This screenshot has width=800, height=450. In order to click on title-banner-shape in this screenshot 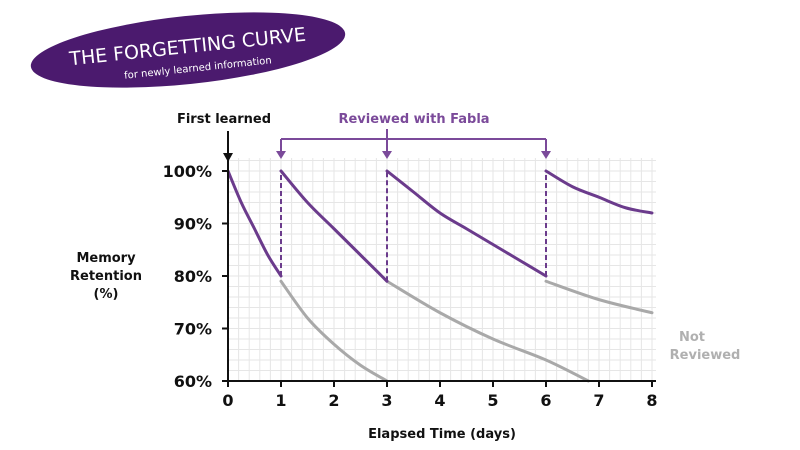, I will do `click(188, 50)`.